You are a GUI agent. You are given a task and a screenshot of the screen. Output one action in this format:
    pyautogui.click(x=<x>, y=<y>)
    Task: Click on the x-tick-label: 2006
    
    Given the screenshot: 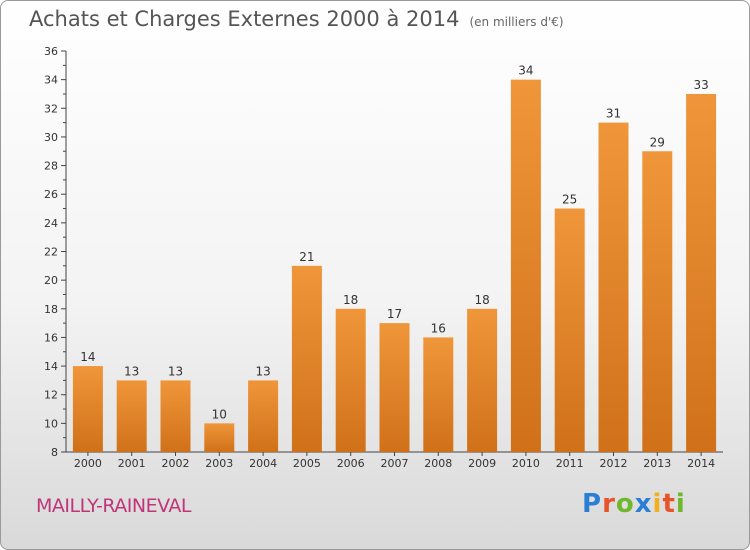 What is the action you would take?
    pyautogui.click(x=351, y=463)
    